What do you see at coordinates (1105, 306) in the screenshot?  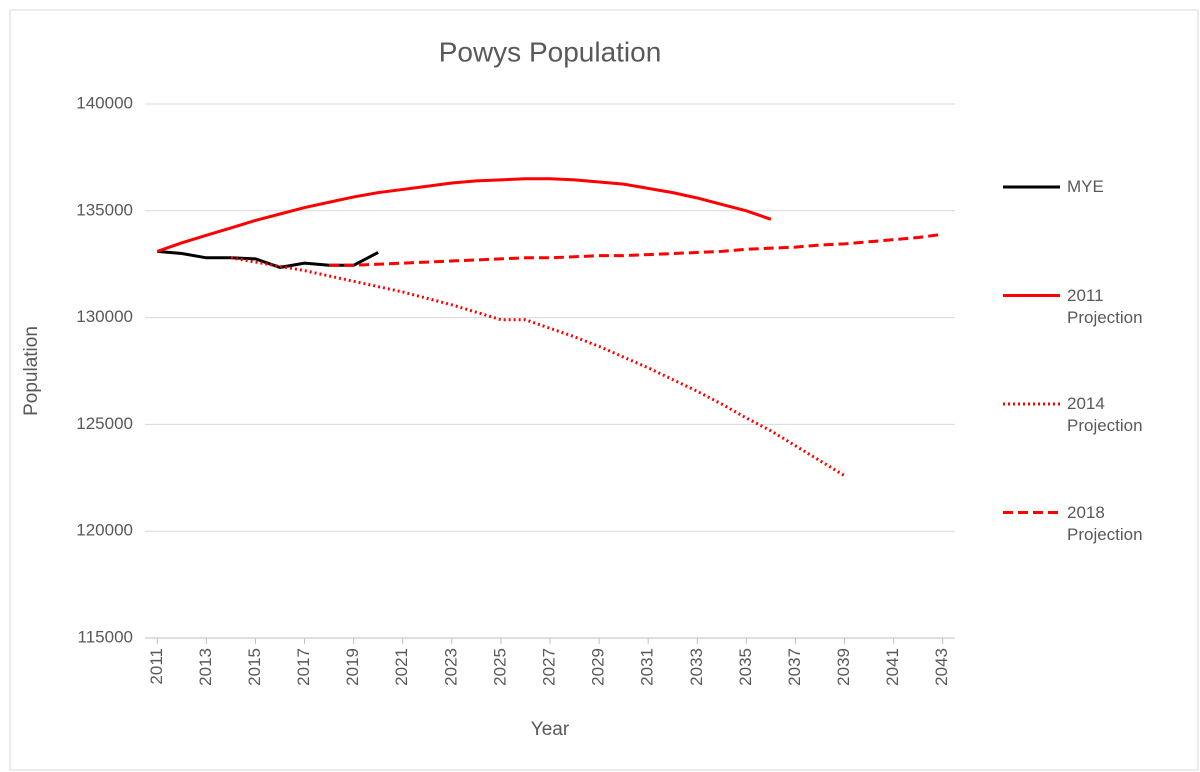 I see `legend-label: 2011 Projection` at bounding box center [1105, 306].